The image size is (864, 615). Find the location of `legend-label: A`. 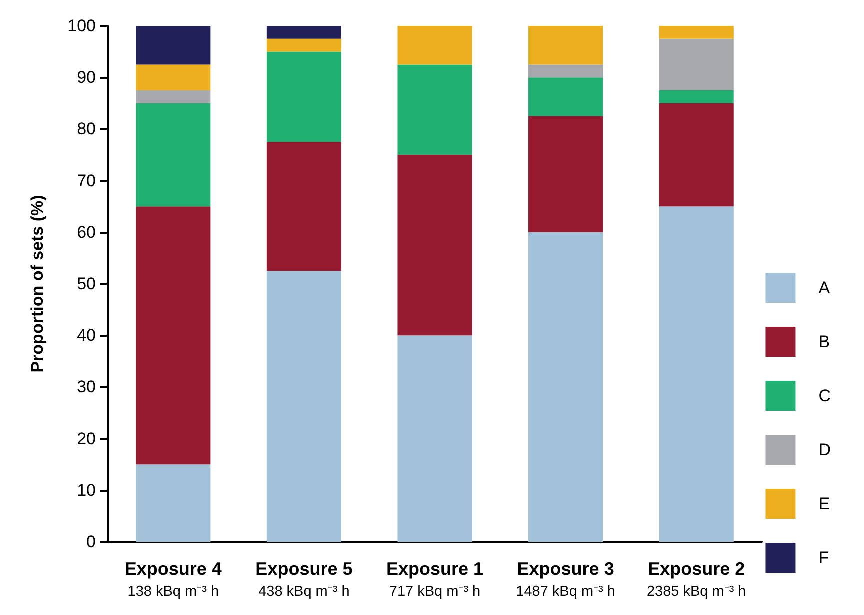

legend-label: A is located at coordinates (824, 288).